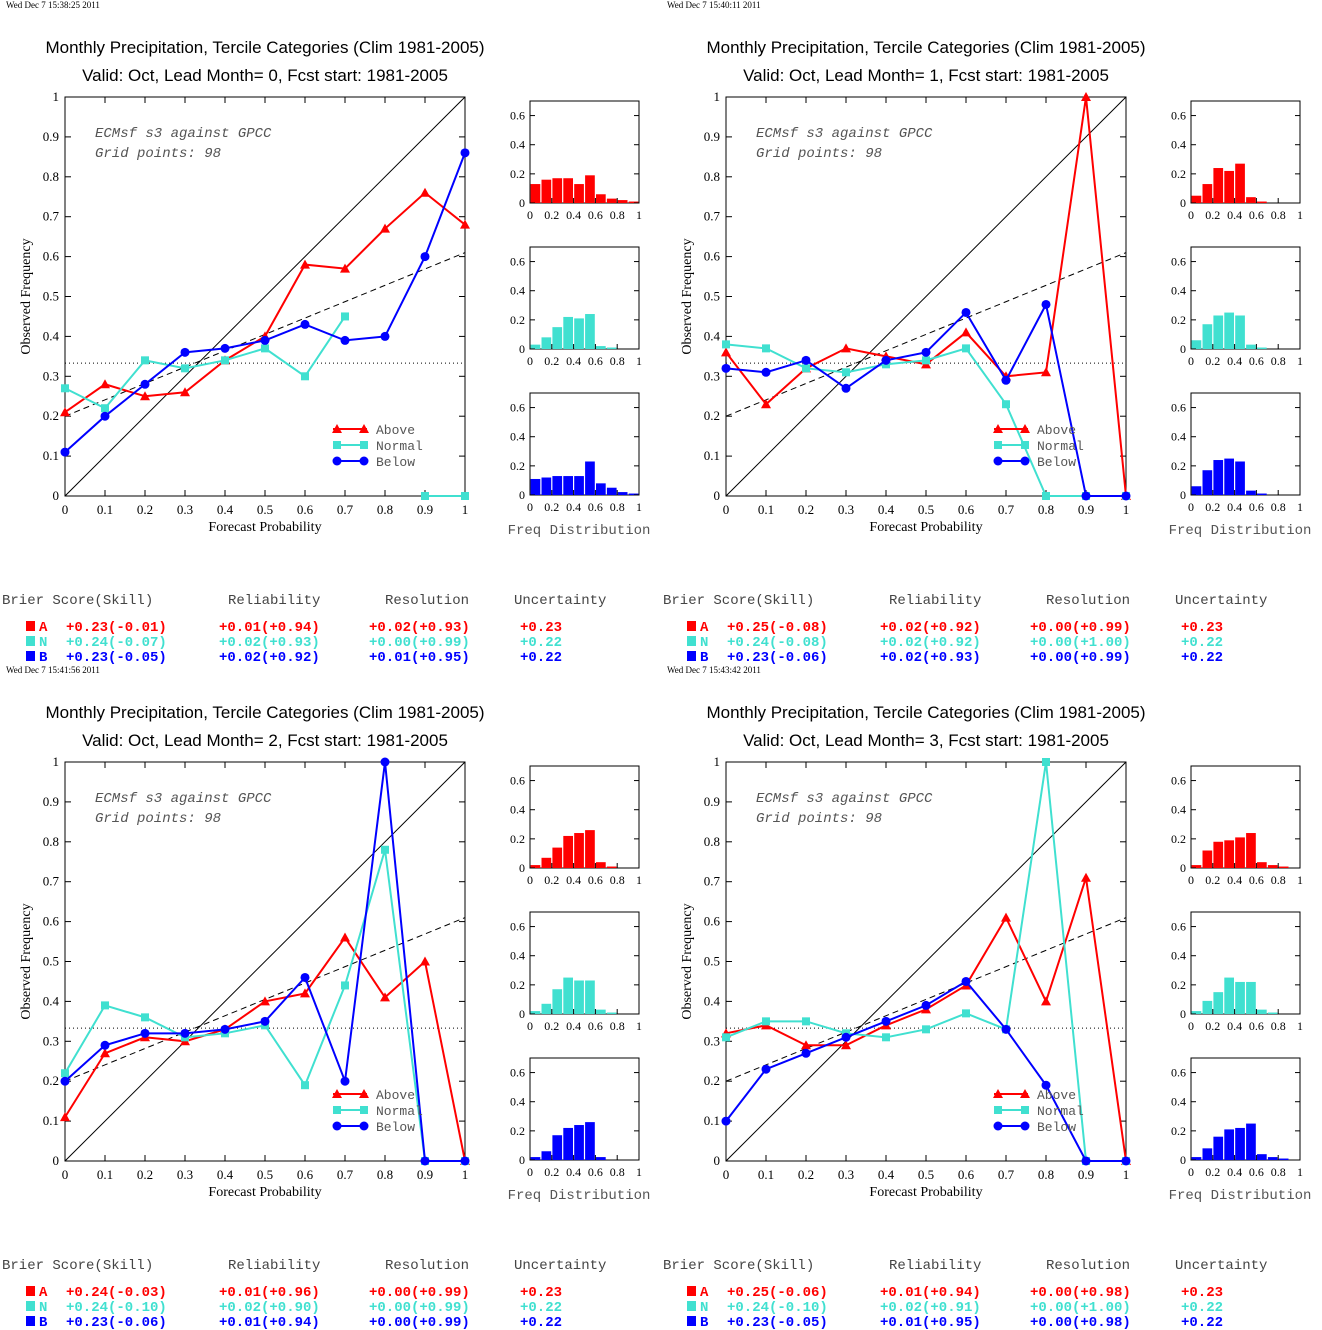 The width and height of the screenshot is (1322, 1330). Describe the element at coordinates (935, 601) in the screenshot. I see `header-reliability: Reliability` at that location.